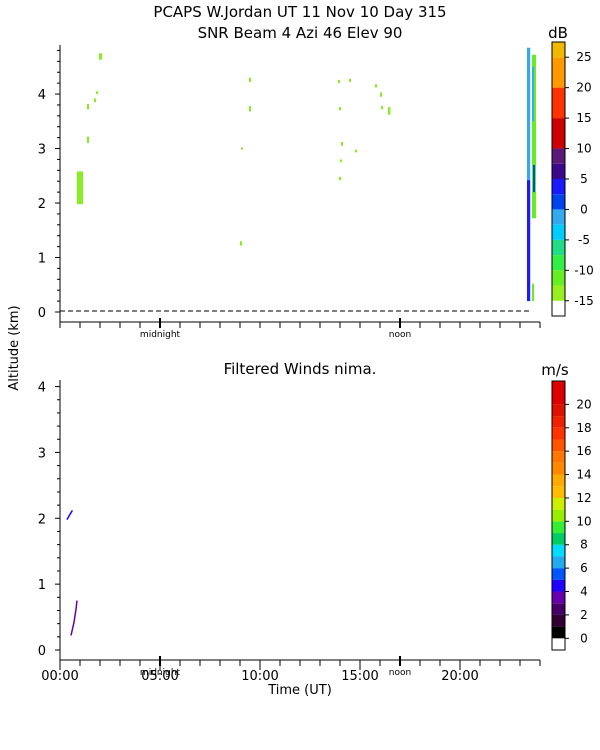  I want to click on x-tick-label: 20:00, so click(459, 676).